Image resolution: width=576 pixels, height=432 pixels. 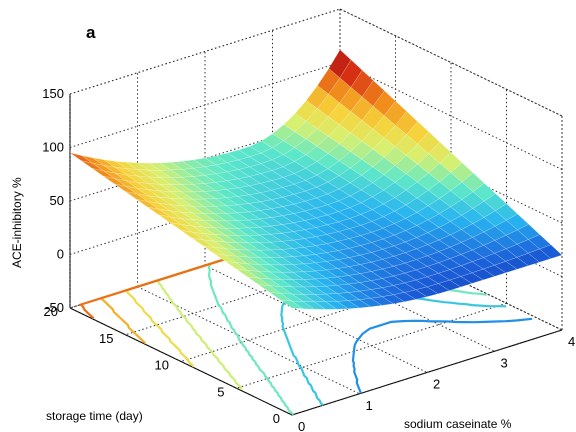 I want to click on x-tick-label: 1, so click(x=369, y=405).